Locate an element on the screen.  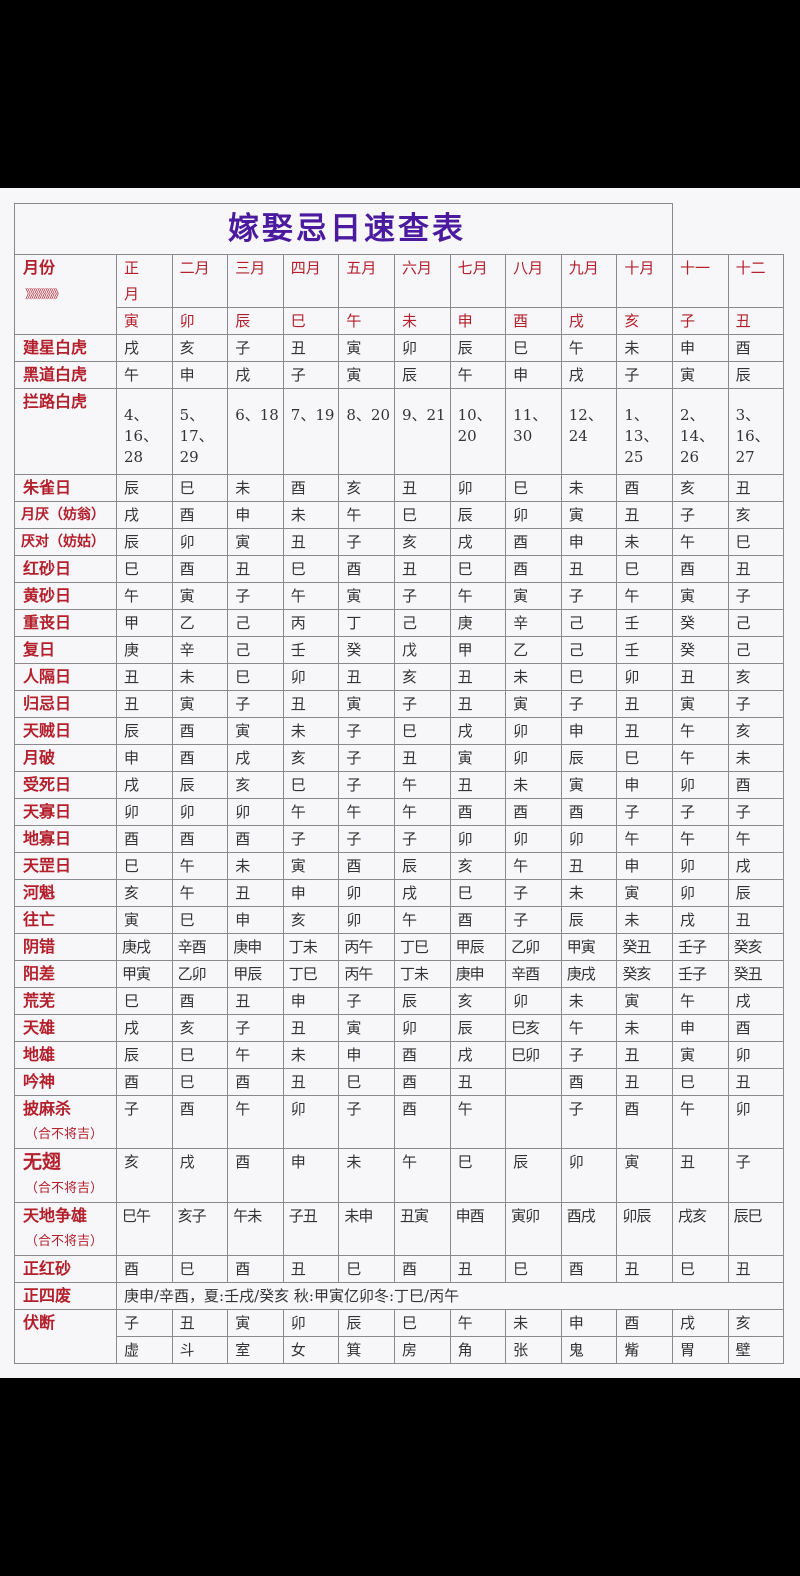
row-label-text: 河魁 is located at coordinates (39, 892).